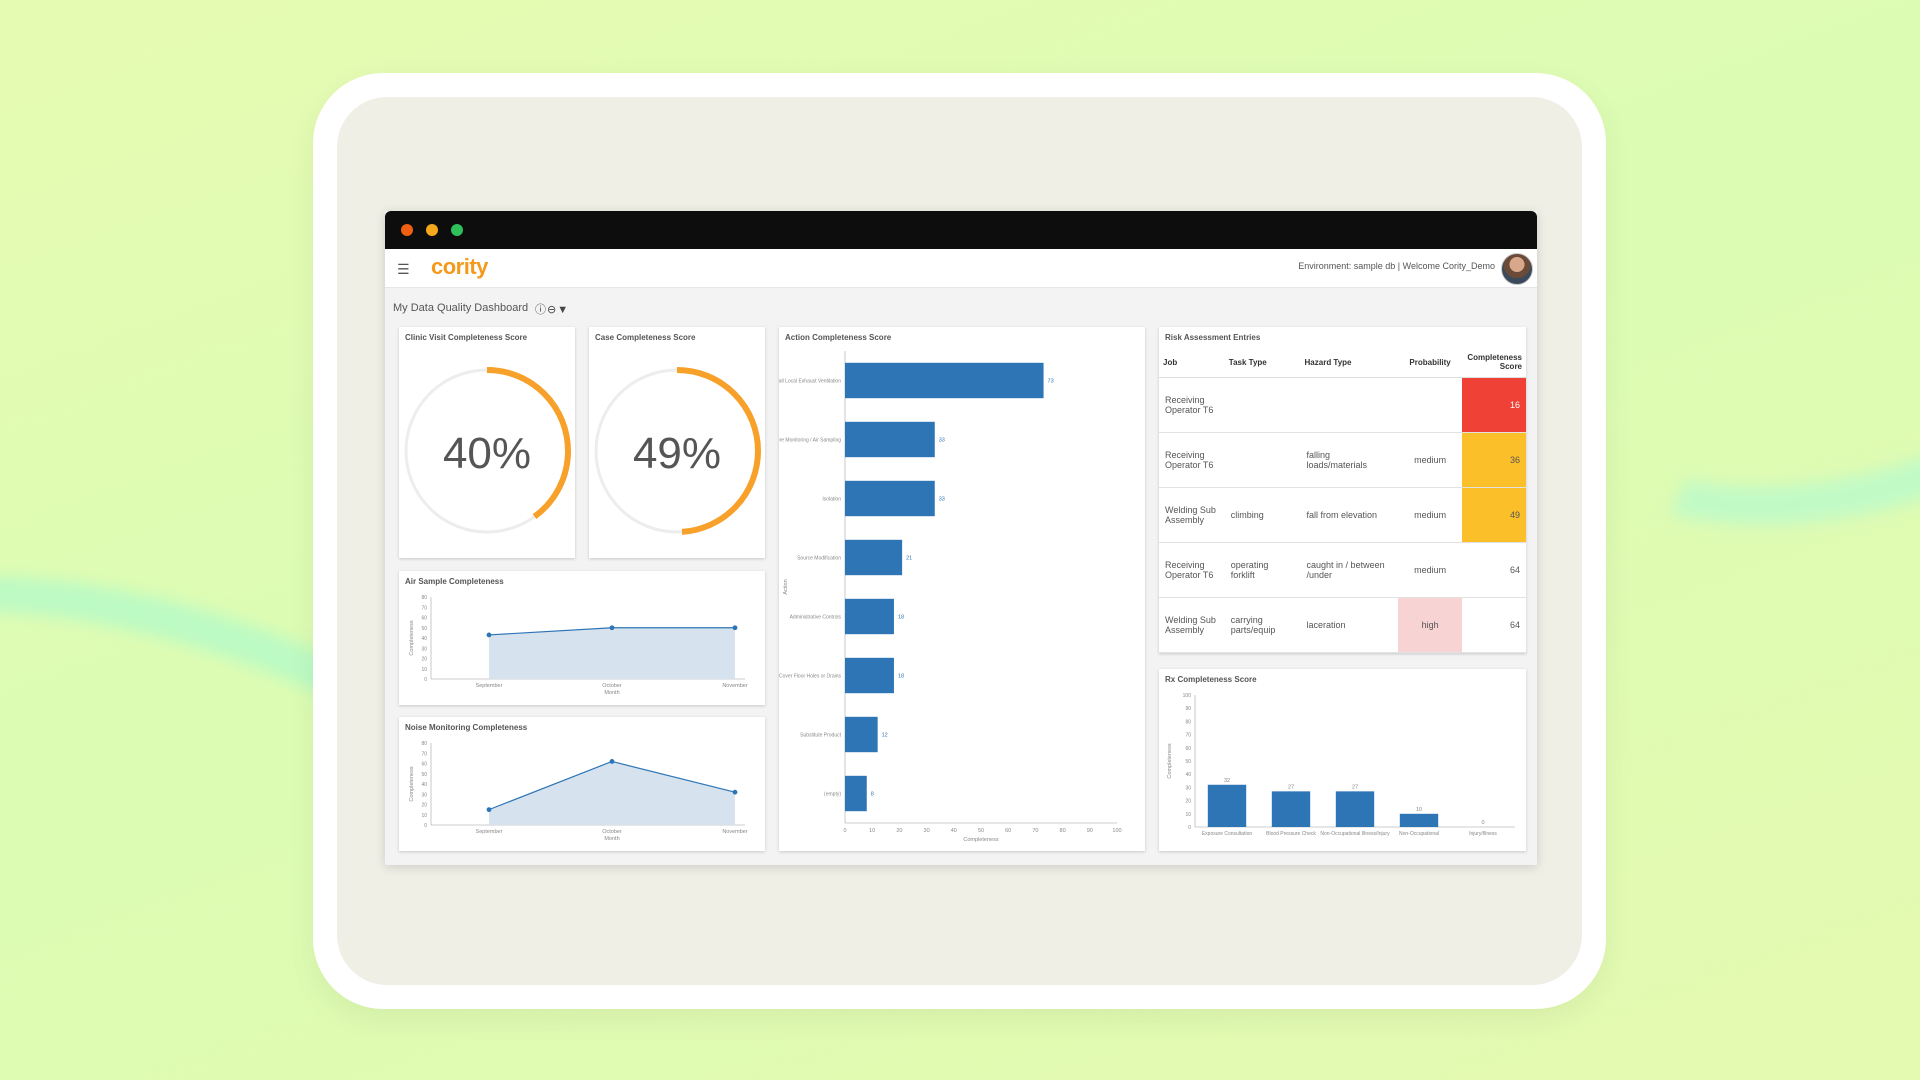 This screenshot has height=1080, width=1920. I want to click on data-label: 32, so click(1227, 781).